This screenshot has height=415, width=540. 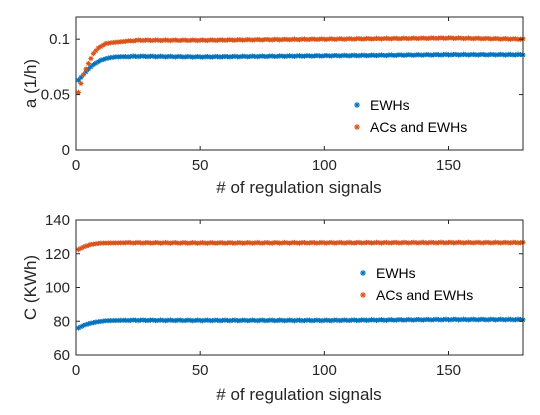 I want to click on bottom-plot-xlabel: # of regulation signals, so click(x=298, y=394).